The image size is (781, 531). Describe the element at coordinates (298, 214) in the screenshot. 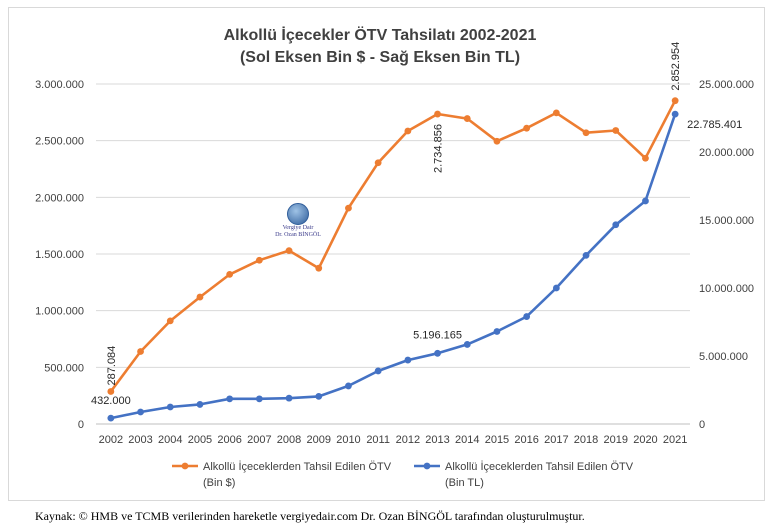

I see `globe-icon` at that location.